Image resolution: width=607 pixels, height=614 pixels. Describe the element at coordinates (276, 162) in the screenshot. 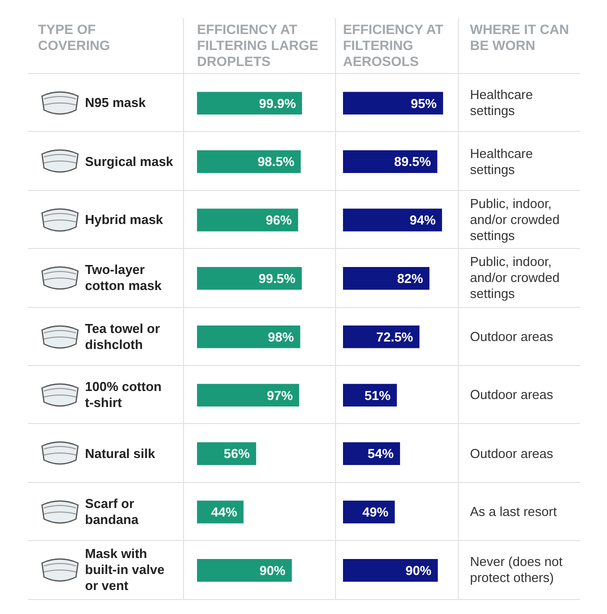

I see `data-label: 98.5%` at that location.